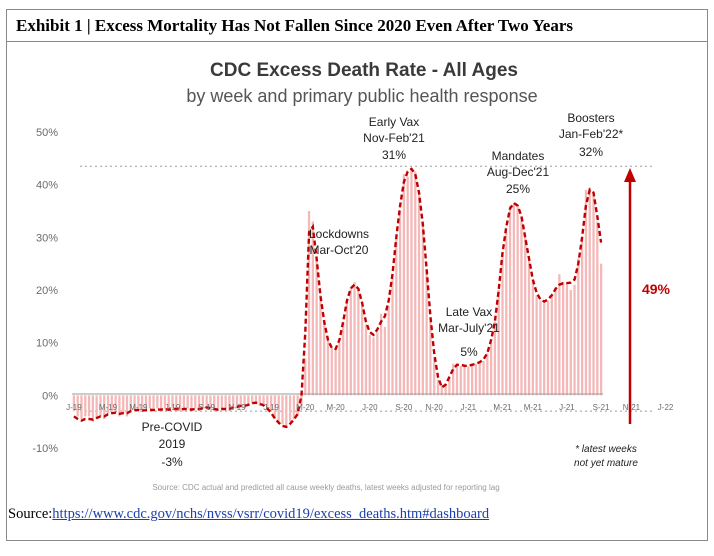 The height and width of the screenshot is (556, 714). Describe the element at coordinates (656, 289) in the screenshot. I see `range-arrow-label: 49%` at that location.